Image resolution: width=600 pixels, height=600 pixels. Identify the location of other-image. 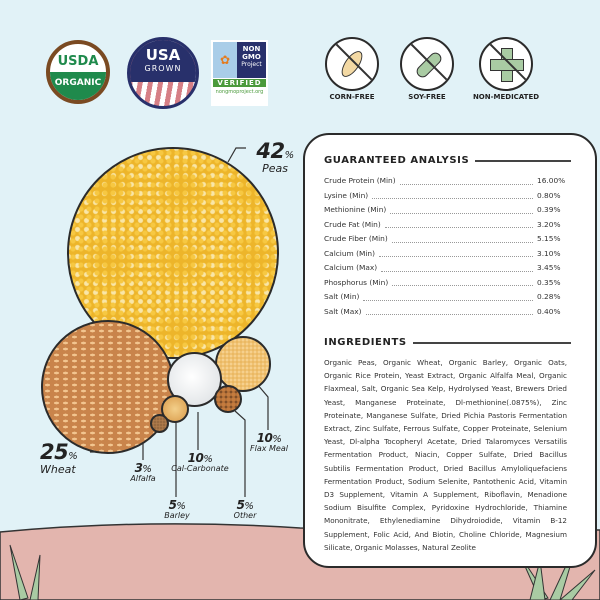
(228, 399).